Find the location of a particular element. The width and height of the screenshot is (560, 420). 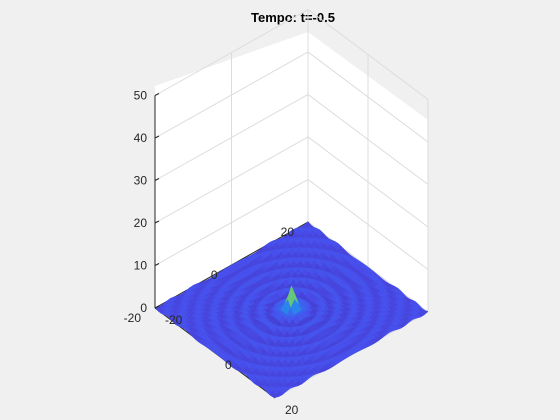

x-axis-ticks: -20 0 20 is located at coordinates (232, 365).